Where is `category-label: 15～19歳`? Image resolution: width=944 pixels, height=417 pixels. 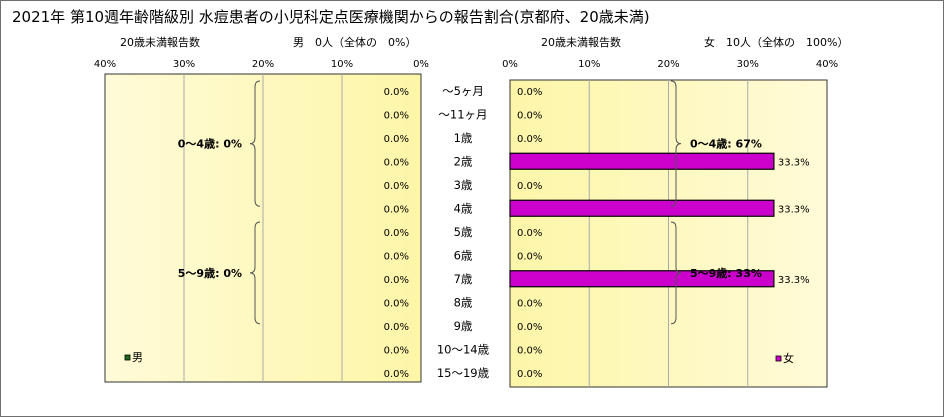
category-label: 15～19歳 is located at coordinates (463, 373).